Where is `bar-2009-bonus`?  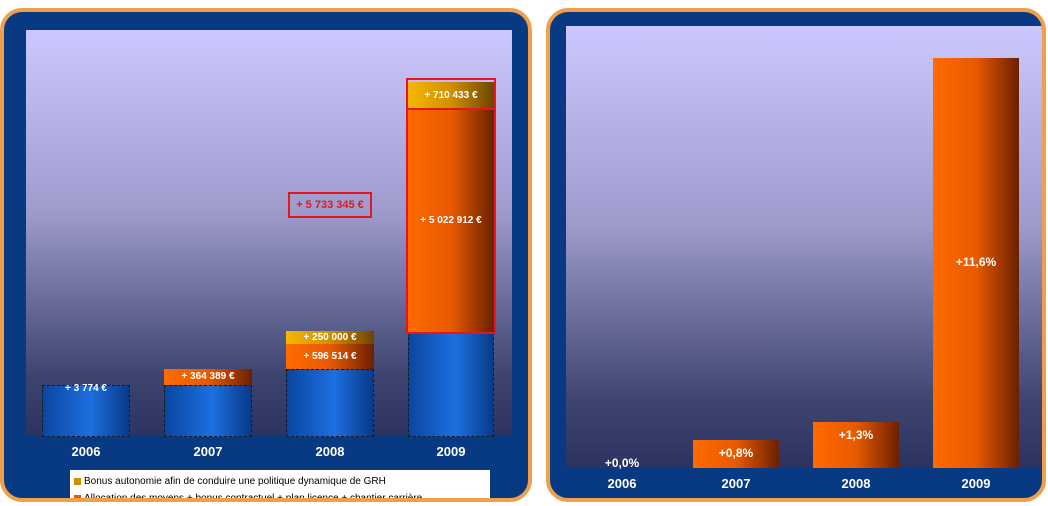 bar-2009-bonus is located at coordinates (451, 96).